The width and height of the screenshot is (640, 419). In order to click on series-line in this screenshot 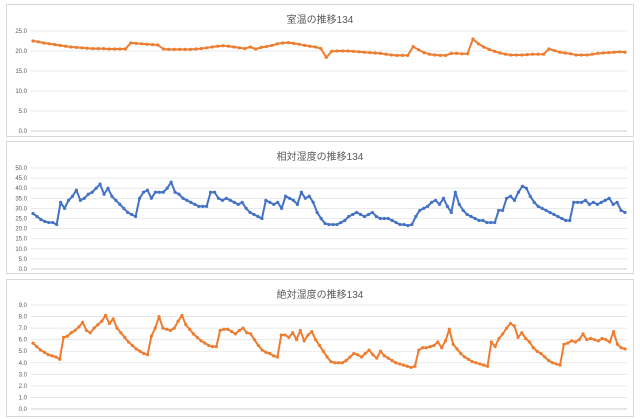, I will do `click(329, 48)`.